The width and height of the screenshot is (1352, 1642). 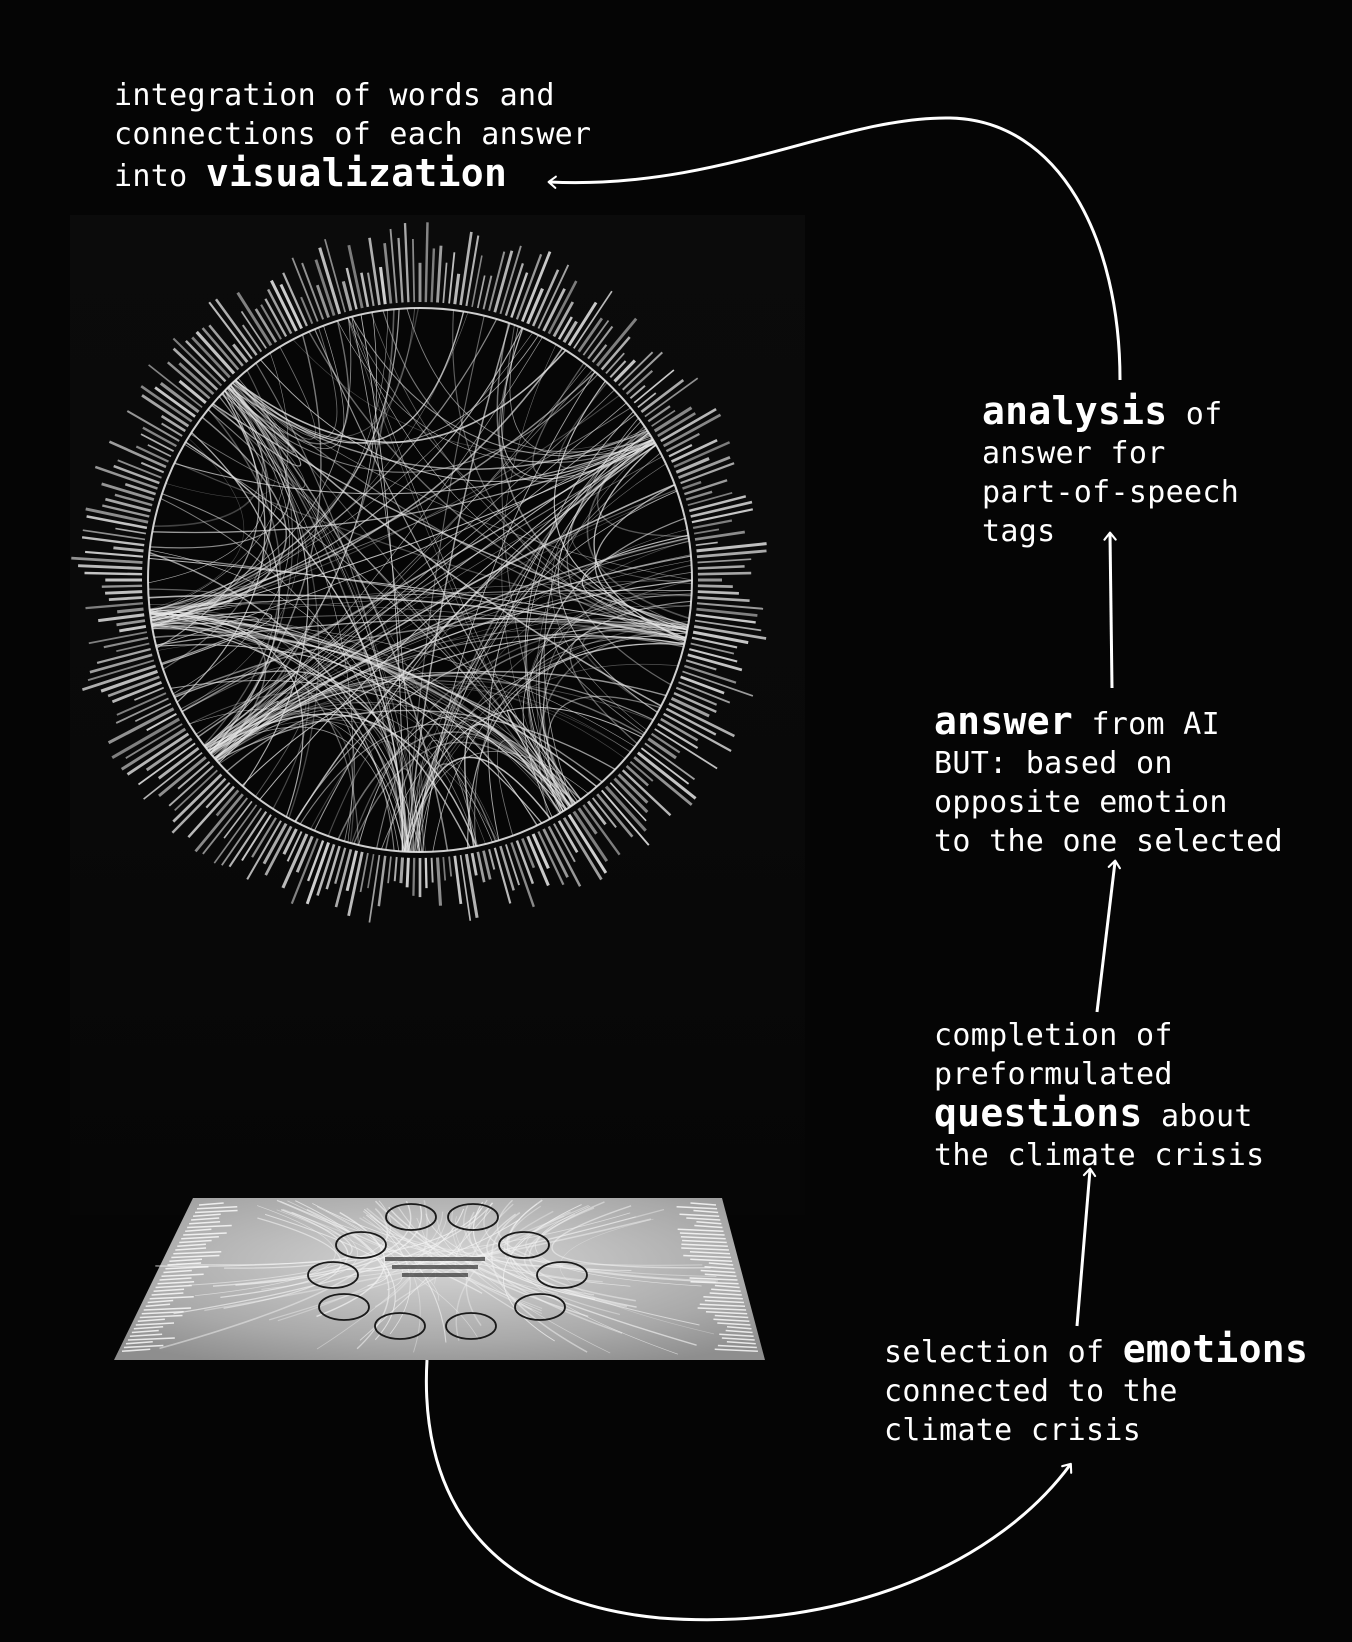 I want to click on emotion-oval, so click(x=524, y=1245).